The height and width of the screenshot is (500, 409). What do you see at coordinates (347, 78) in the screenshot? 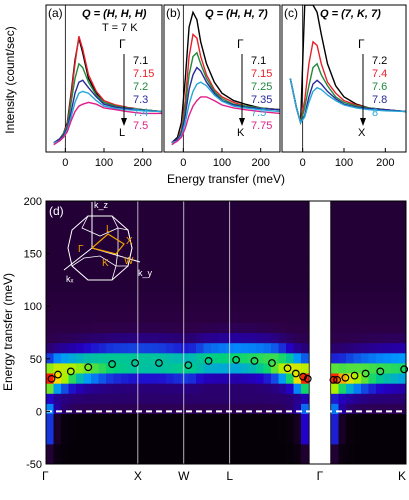
I see `panel-c` at bounding box center [347, 78].